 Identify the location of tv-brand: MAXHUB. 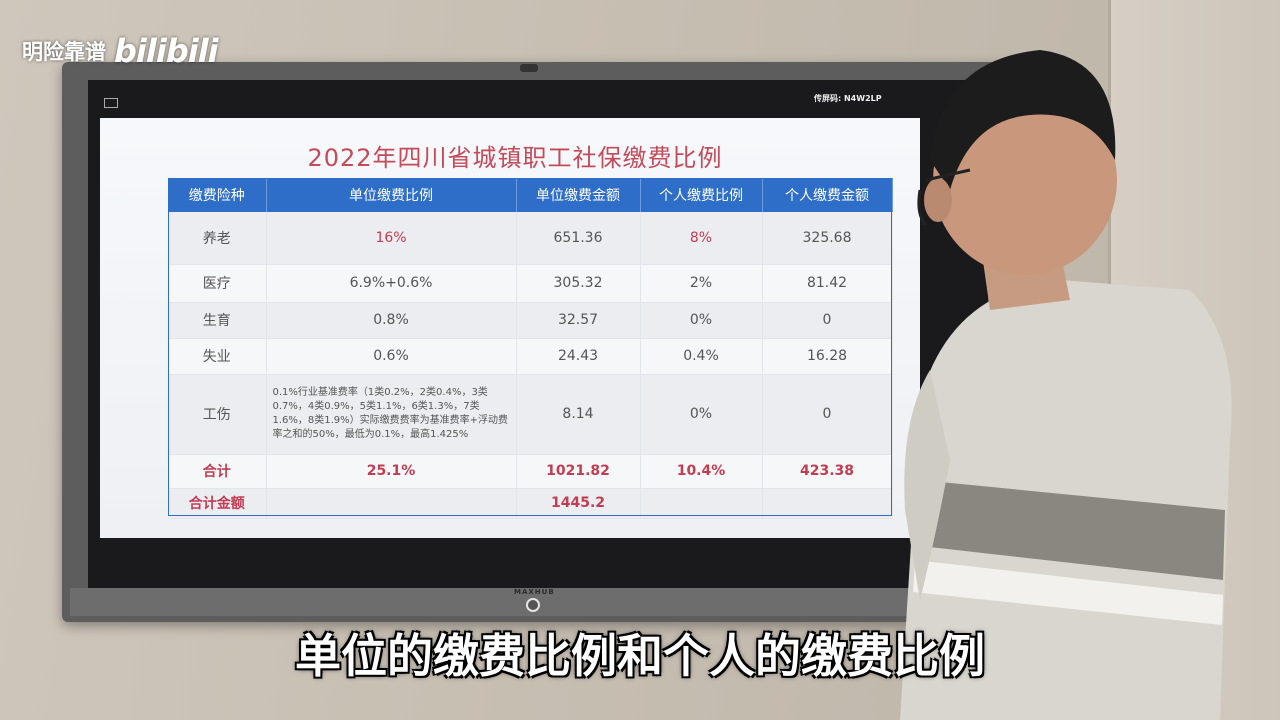
(534, 592).